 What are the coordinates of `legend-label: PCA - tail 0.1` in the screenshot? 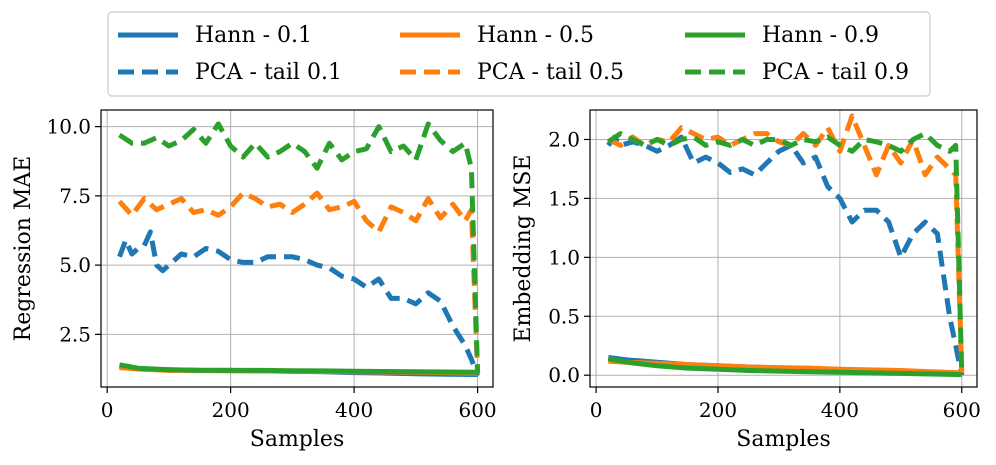 It's located at (268, 72).